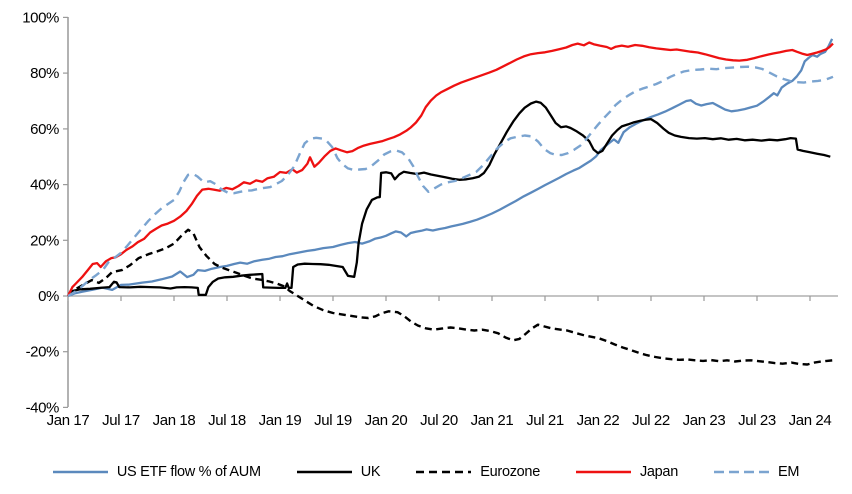 The width and height of the screenshot is (852, 494). Describe the element at coordinates (333, 420) in the screenshot. I see `x-axis-label: Jul 19` at that location.